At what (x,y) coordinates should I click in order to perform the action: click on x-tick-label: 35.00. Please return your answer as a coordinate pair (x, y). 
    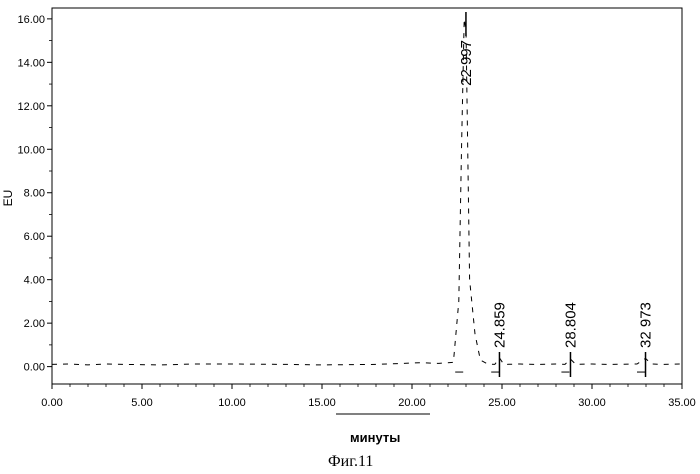
    Looking at the image, I should click on (682, 403).